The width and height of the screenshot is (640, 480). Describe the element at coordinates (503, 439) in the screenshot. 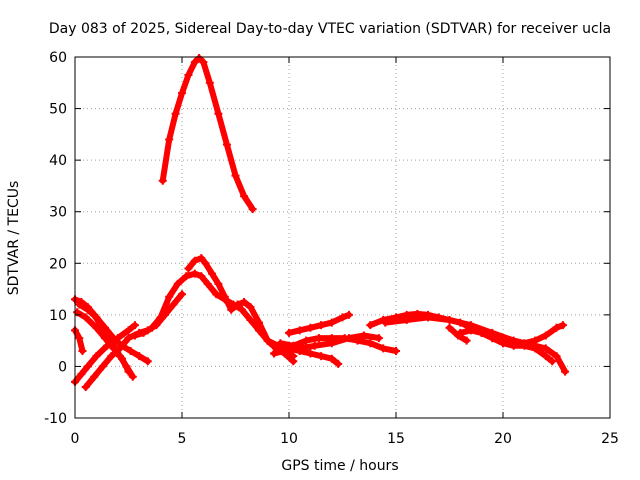

I see `x-tick-label: 20` at that location.